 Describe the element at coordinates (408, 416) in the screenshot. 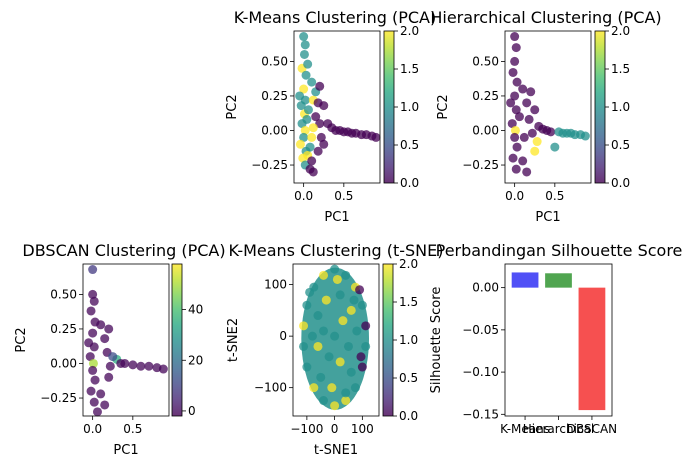

I see `colorbar-tick-label: 0.0` at that location.